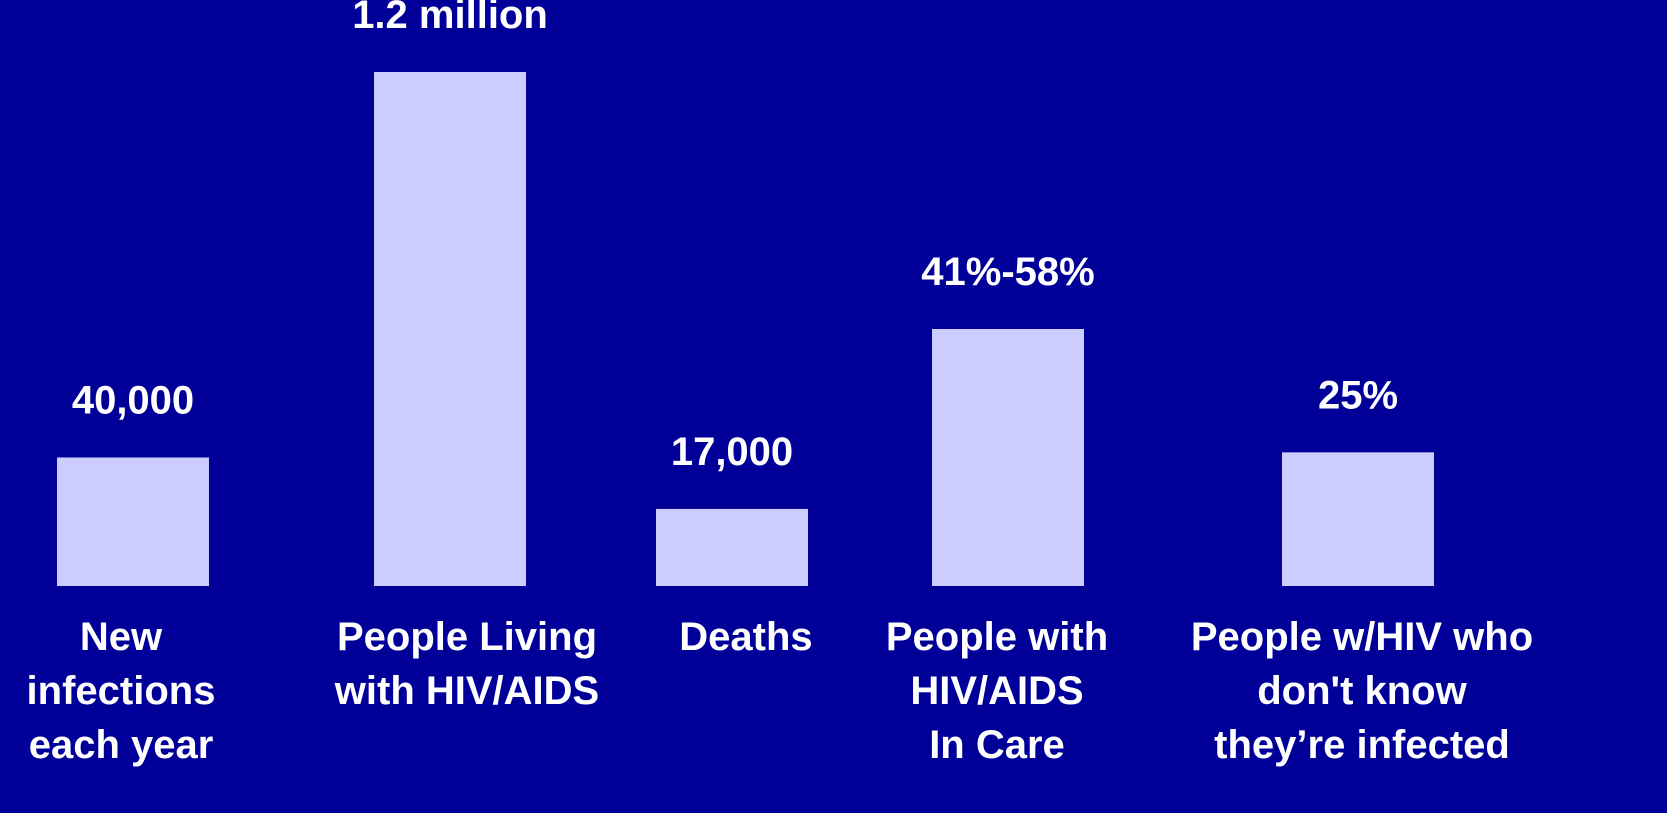 The height and width of the screenshot is (813, 1667). I want to click on category-label: Deaths, so click(745, 637).